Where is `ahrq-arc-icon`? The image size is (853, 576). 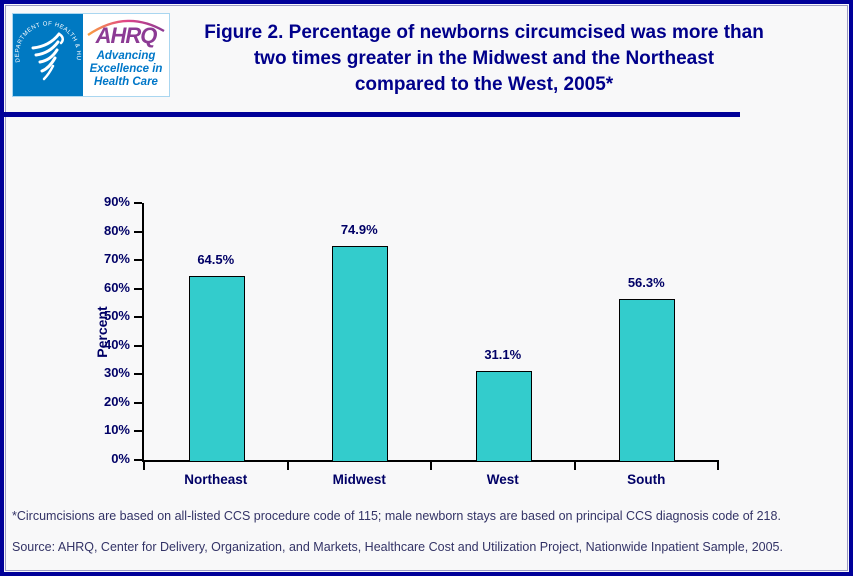
ahrq-arc-icon is located at coordinates (126, 27).